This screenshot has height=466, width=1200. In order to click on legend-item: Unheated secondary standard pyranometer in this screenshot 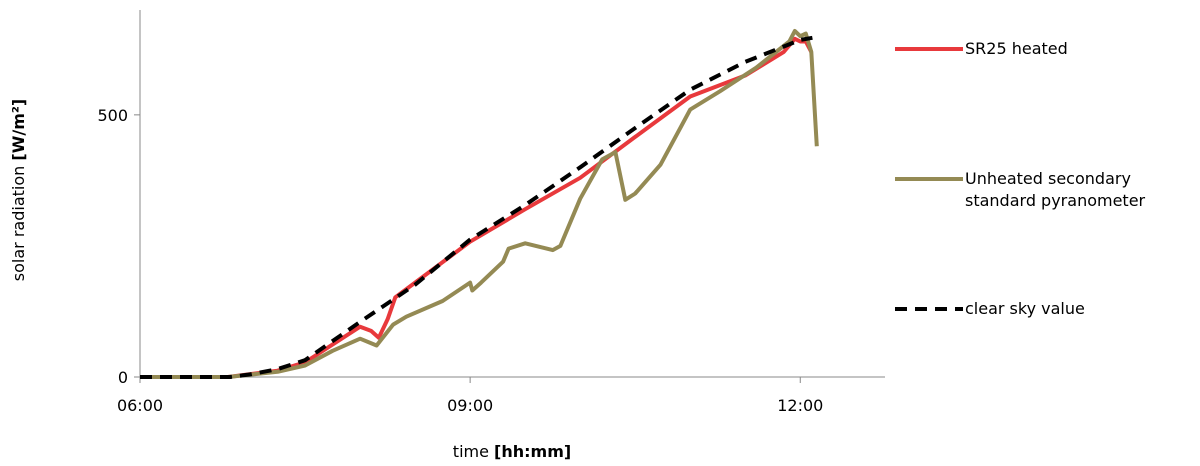, I will do `click(1041, 190)`.